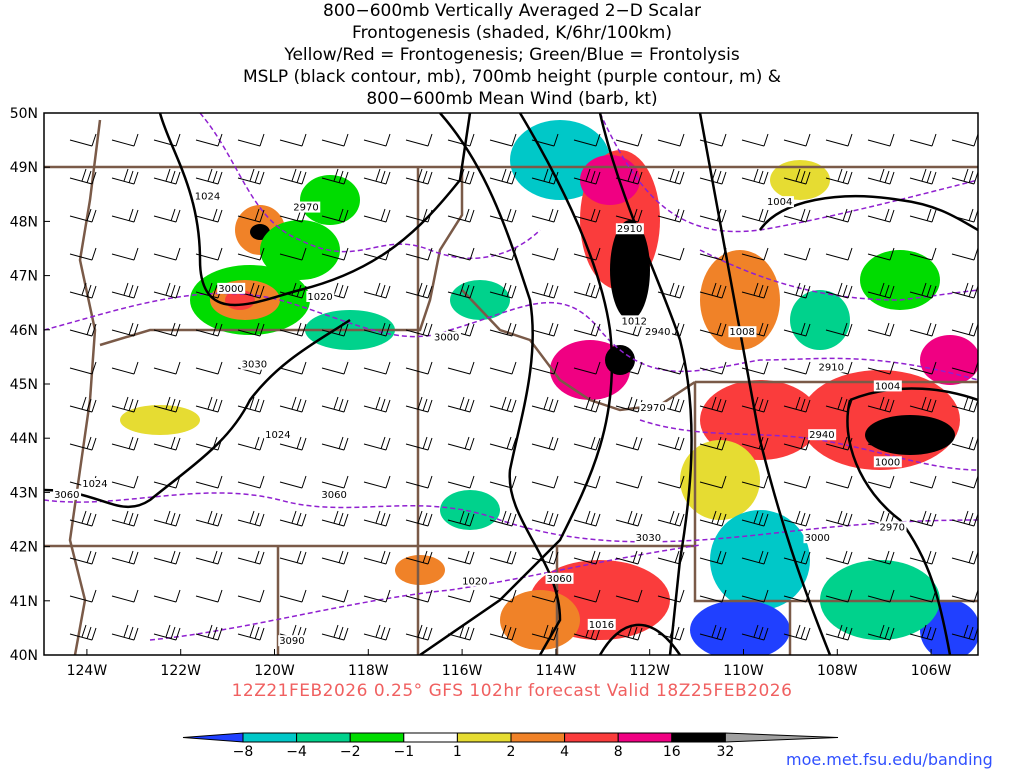  I want to click on colorbar-tick-label: 16, so click(671, 752).